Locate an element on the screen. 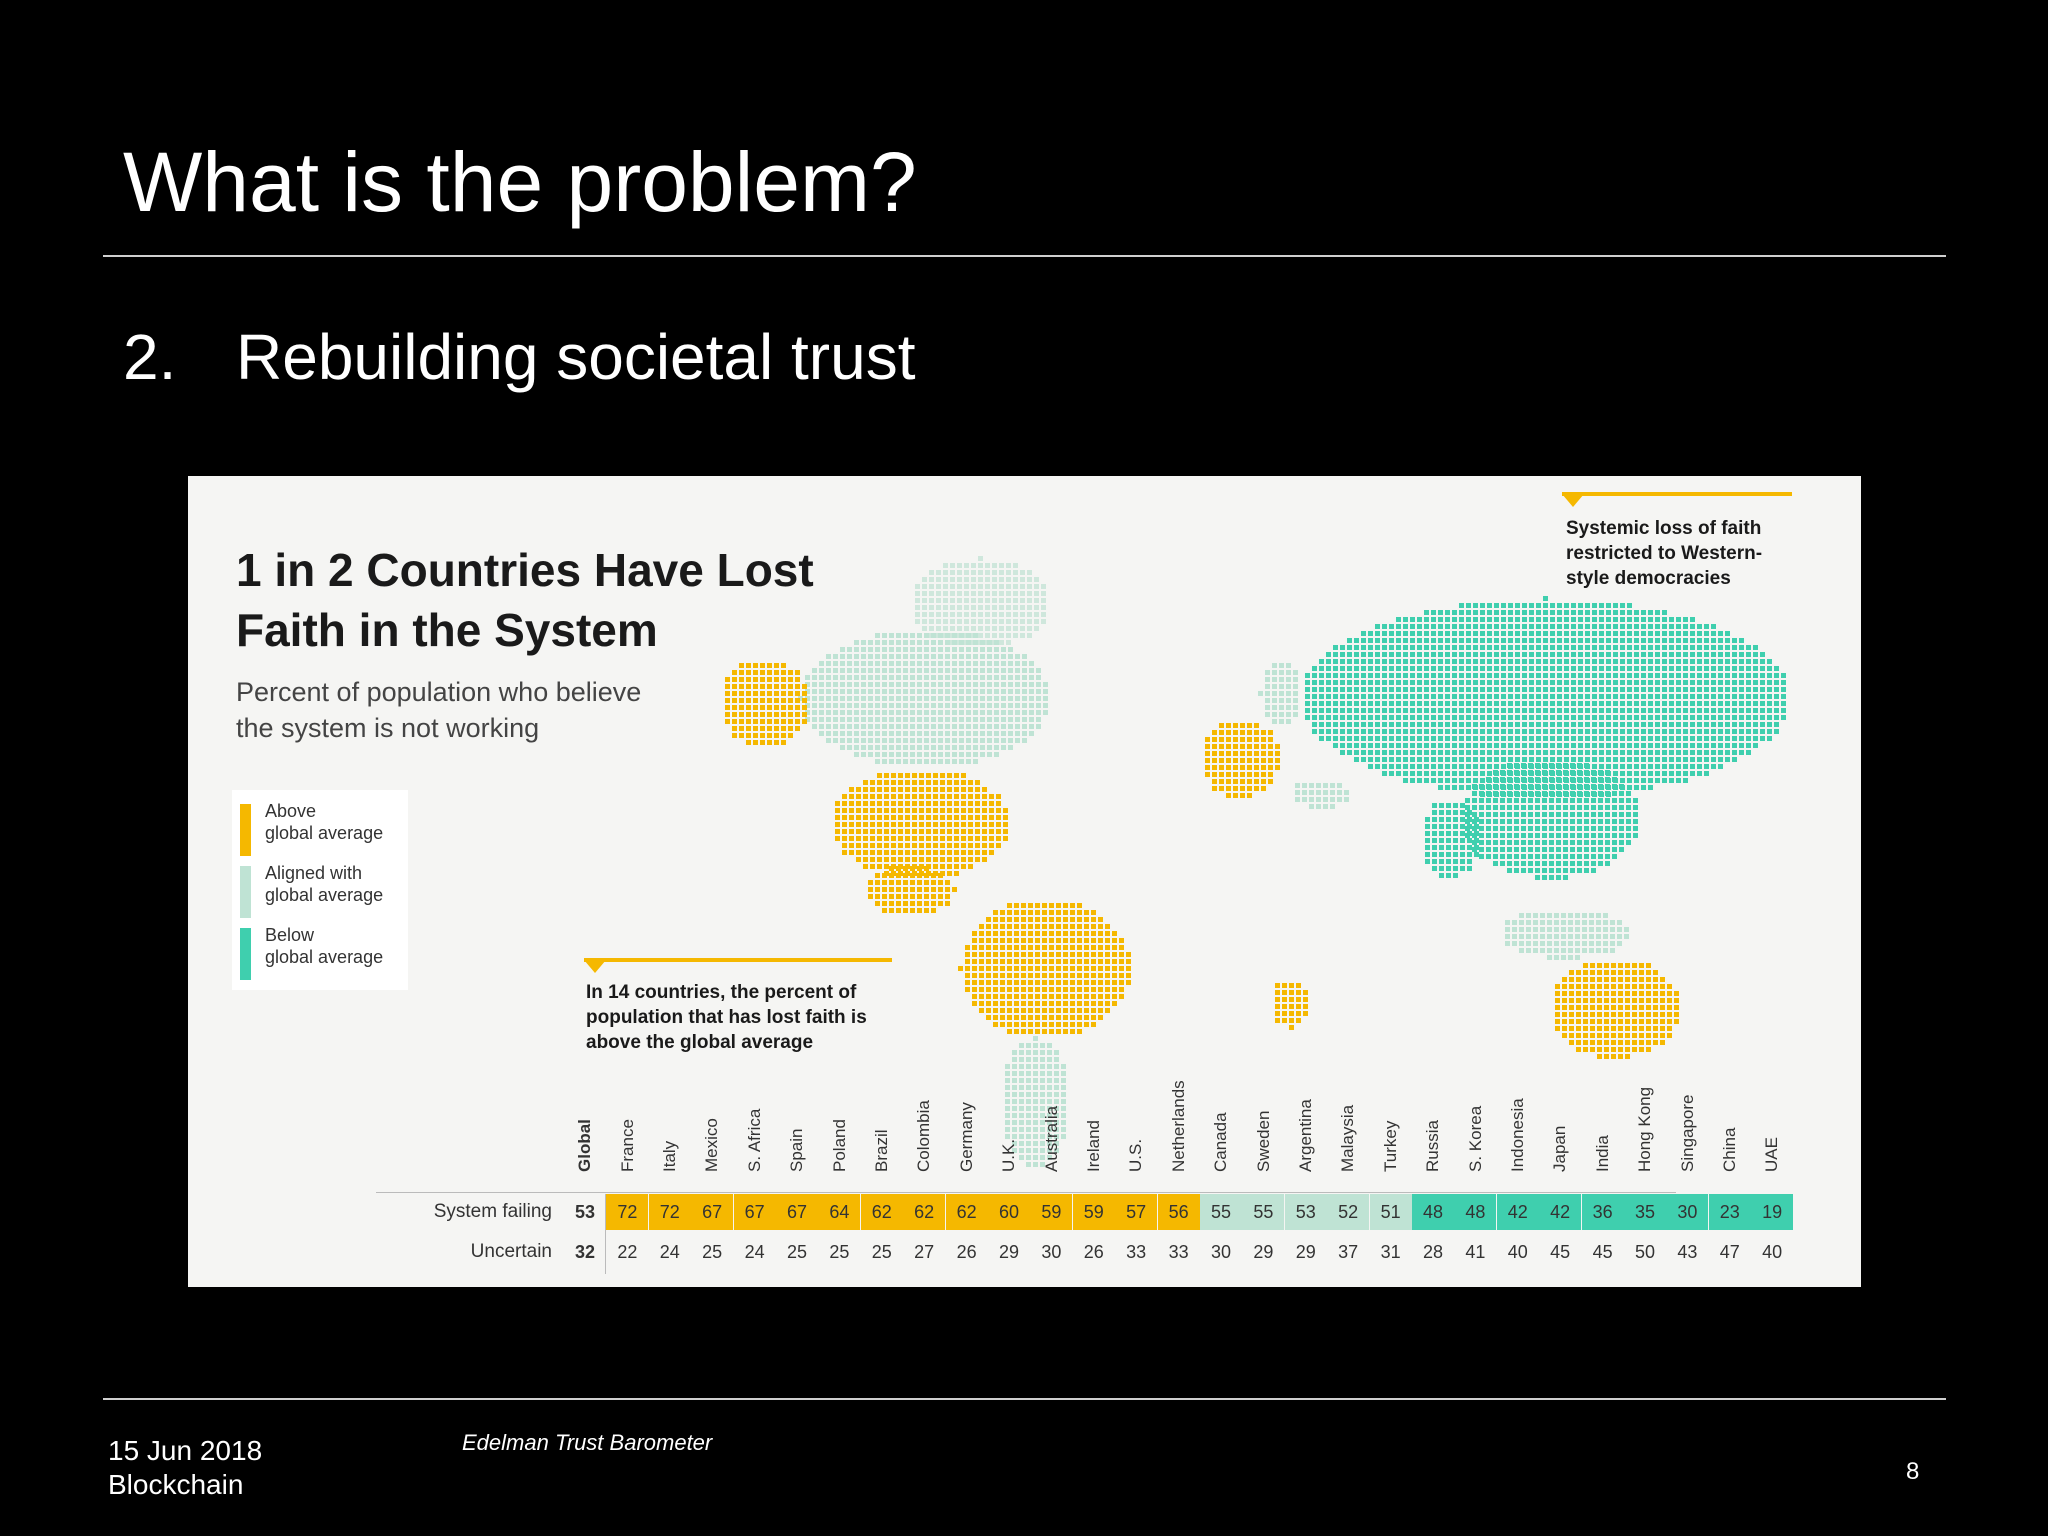  callout-bottom-bar is located at coordinates (738, 960).